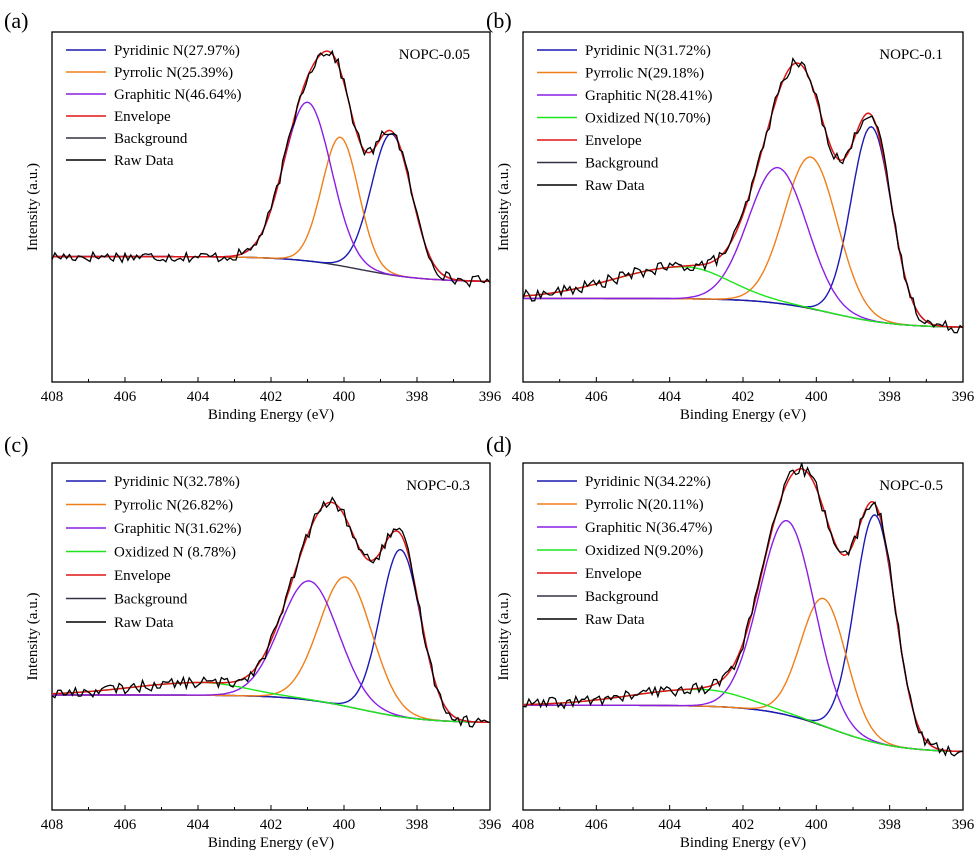 The height and width of the screenshot is (861, 980). What do you see at coordinates (173, 506) in the screenshot?
I see `legend-label: Pyrrolic N(26.82%)` at bounding box center [173, 506].